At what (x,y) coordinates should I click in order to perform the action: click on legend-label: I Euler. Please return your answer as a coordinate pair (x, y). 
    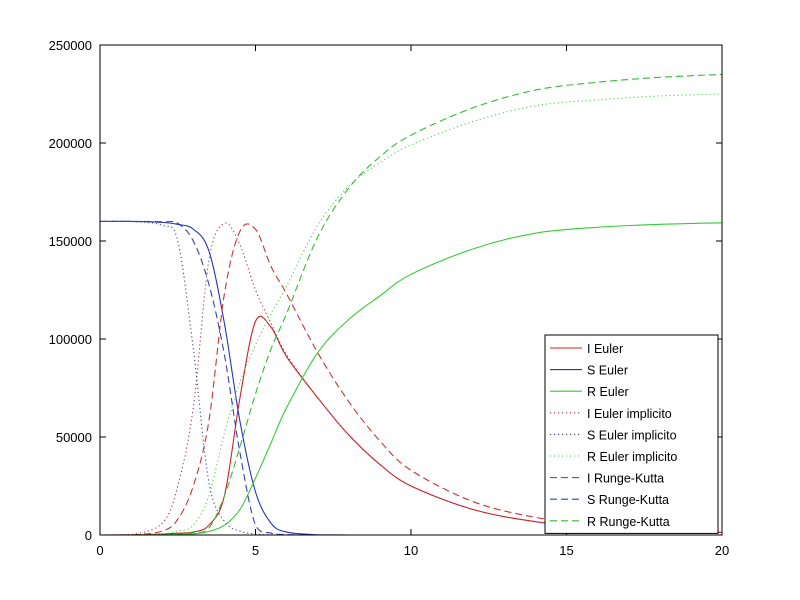
    Looking at the image, I should click on (605, 349).